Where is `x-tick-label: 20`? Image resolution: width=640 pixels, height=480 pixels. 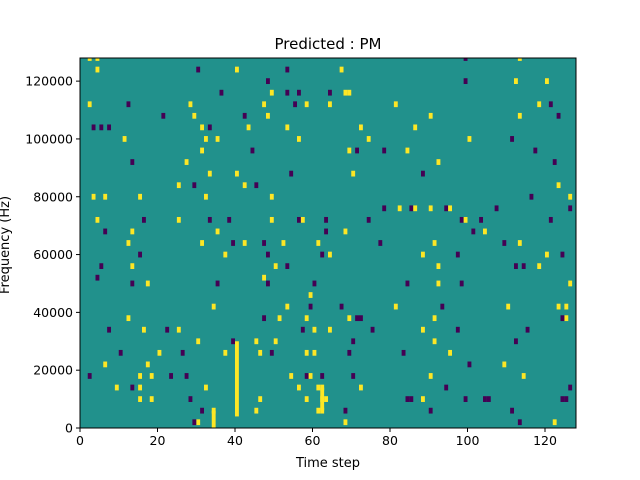 x-tick-label: 20 is located at coordinates (158, 440).